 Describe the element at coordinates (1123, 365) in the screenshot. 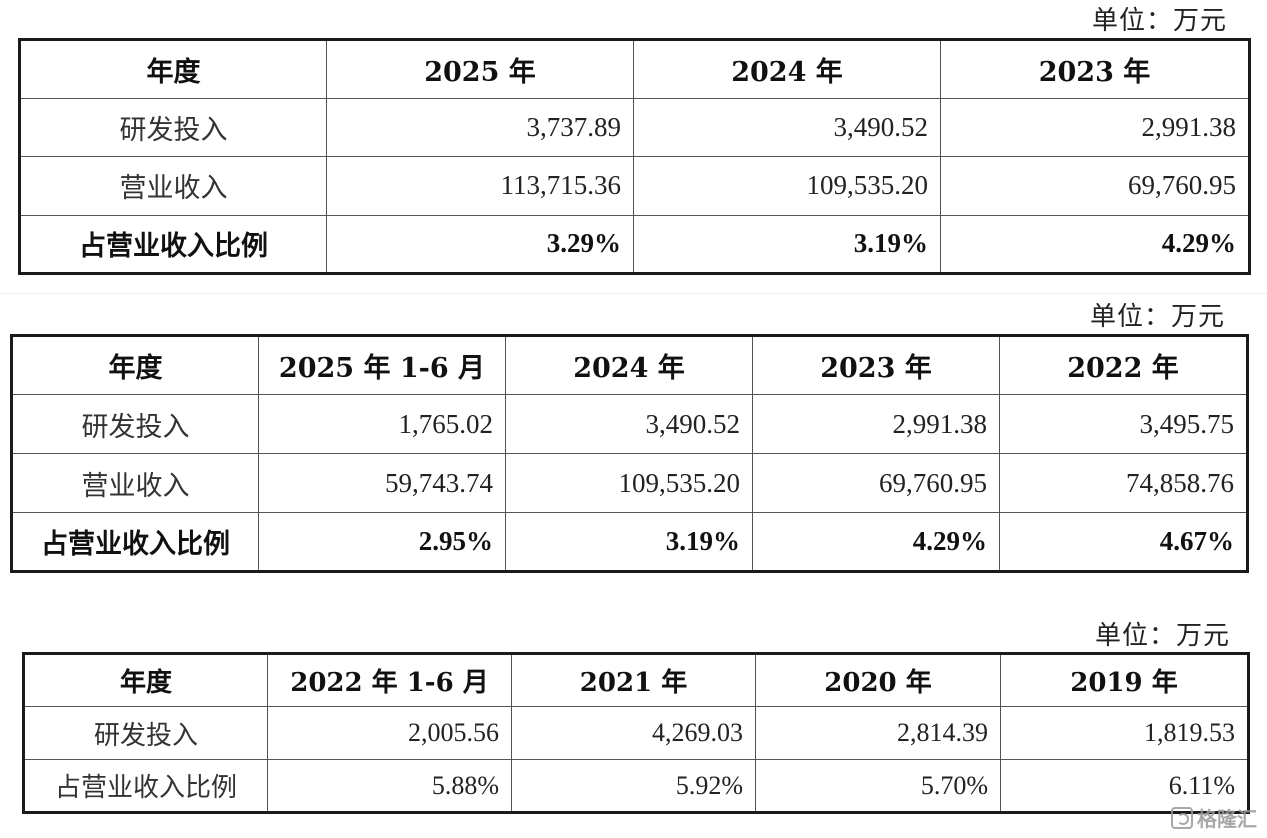

I see `header-cell: 2022 年` at that location.